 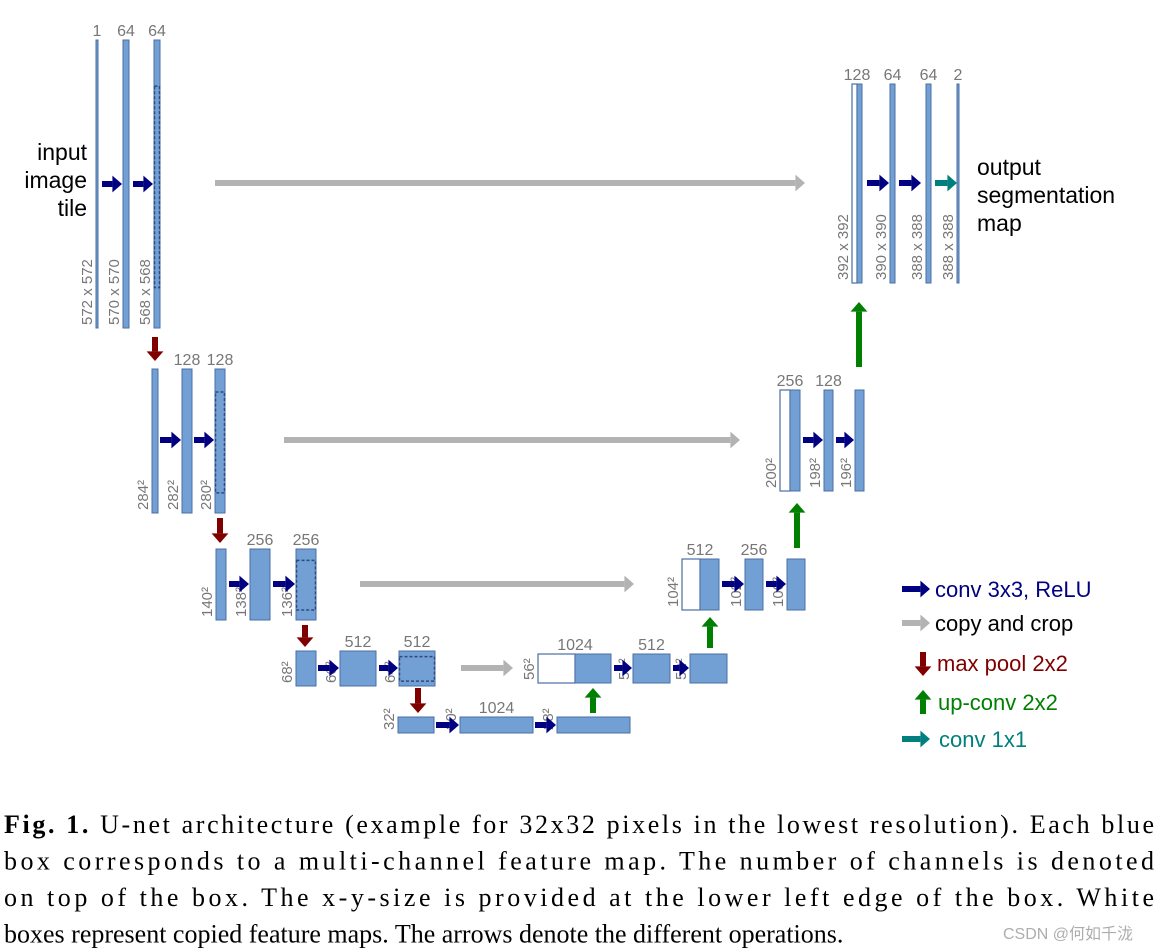 What do you see at coordinates (529, 669) in the screenshot?
I see `size-label: 56²` at bounding box center [529, 669].